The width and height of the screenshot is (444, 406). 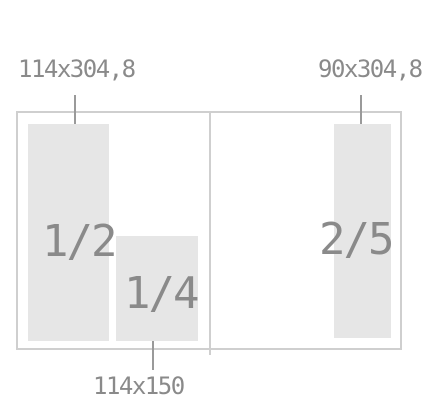 What do you see at coordinates (75, 109) in the screenshot?
I see `leader-line-top-left` at bounding box center [75, 109].